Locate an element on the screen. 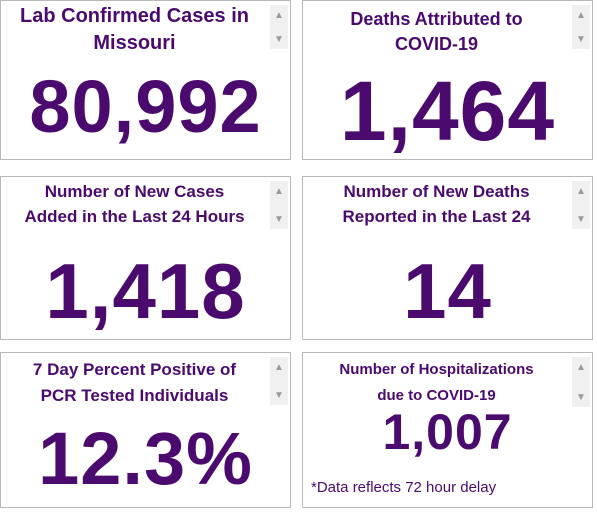 The image size is (597, 512). card-value: 12.3% is located at coordinates (145, 458).